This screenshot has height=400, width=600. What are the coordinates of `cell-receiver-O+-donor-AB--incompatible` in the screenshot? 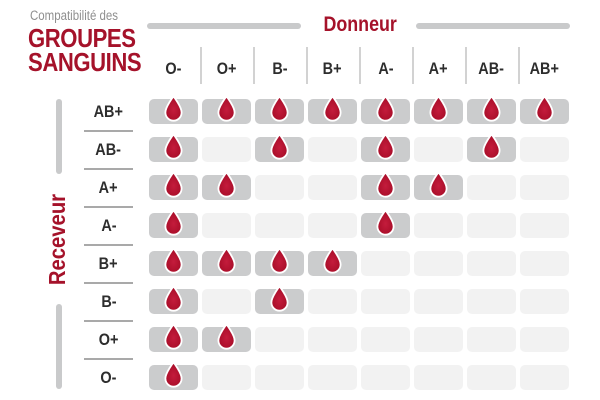 It's located at (491, 339).